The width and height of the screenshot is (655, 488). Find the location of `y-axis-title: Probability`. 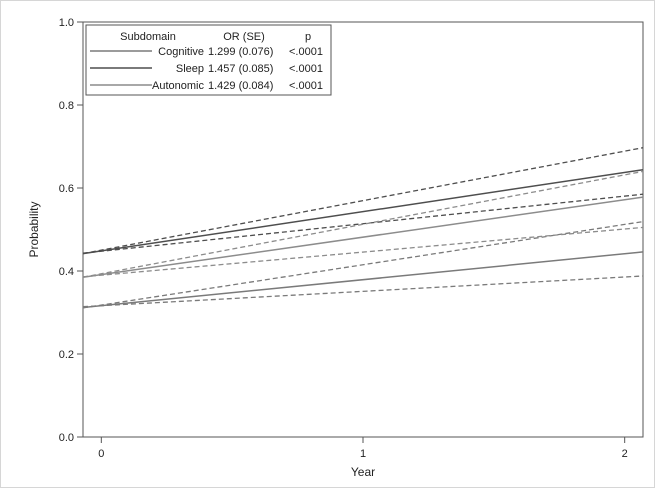

y-axis-title: Probability is located at coordinates (34, 229).